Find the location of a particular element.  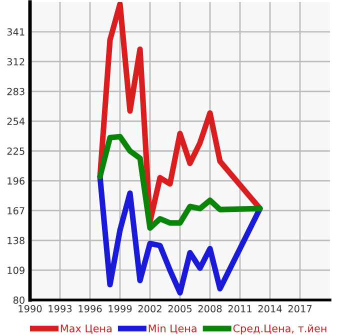

y-tick-label: 312 is located at coordinates (15, 62).